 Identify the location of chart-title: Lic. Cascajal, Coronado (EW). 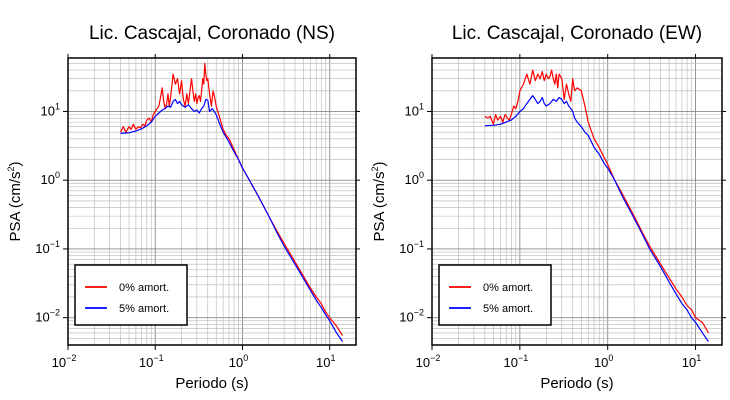
(577, 33).